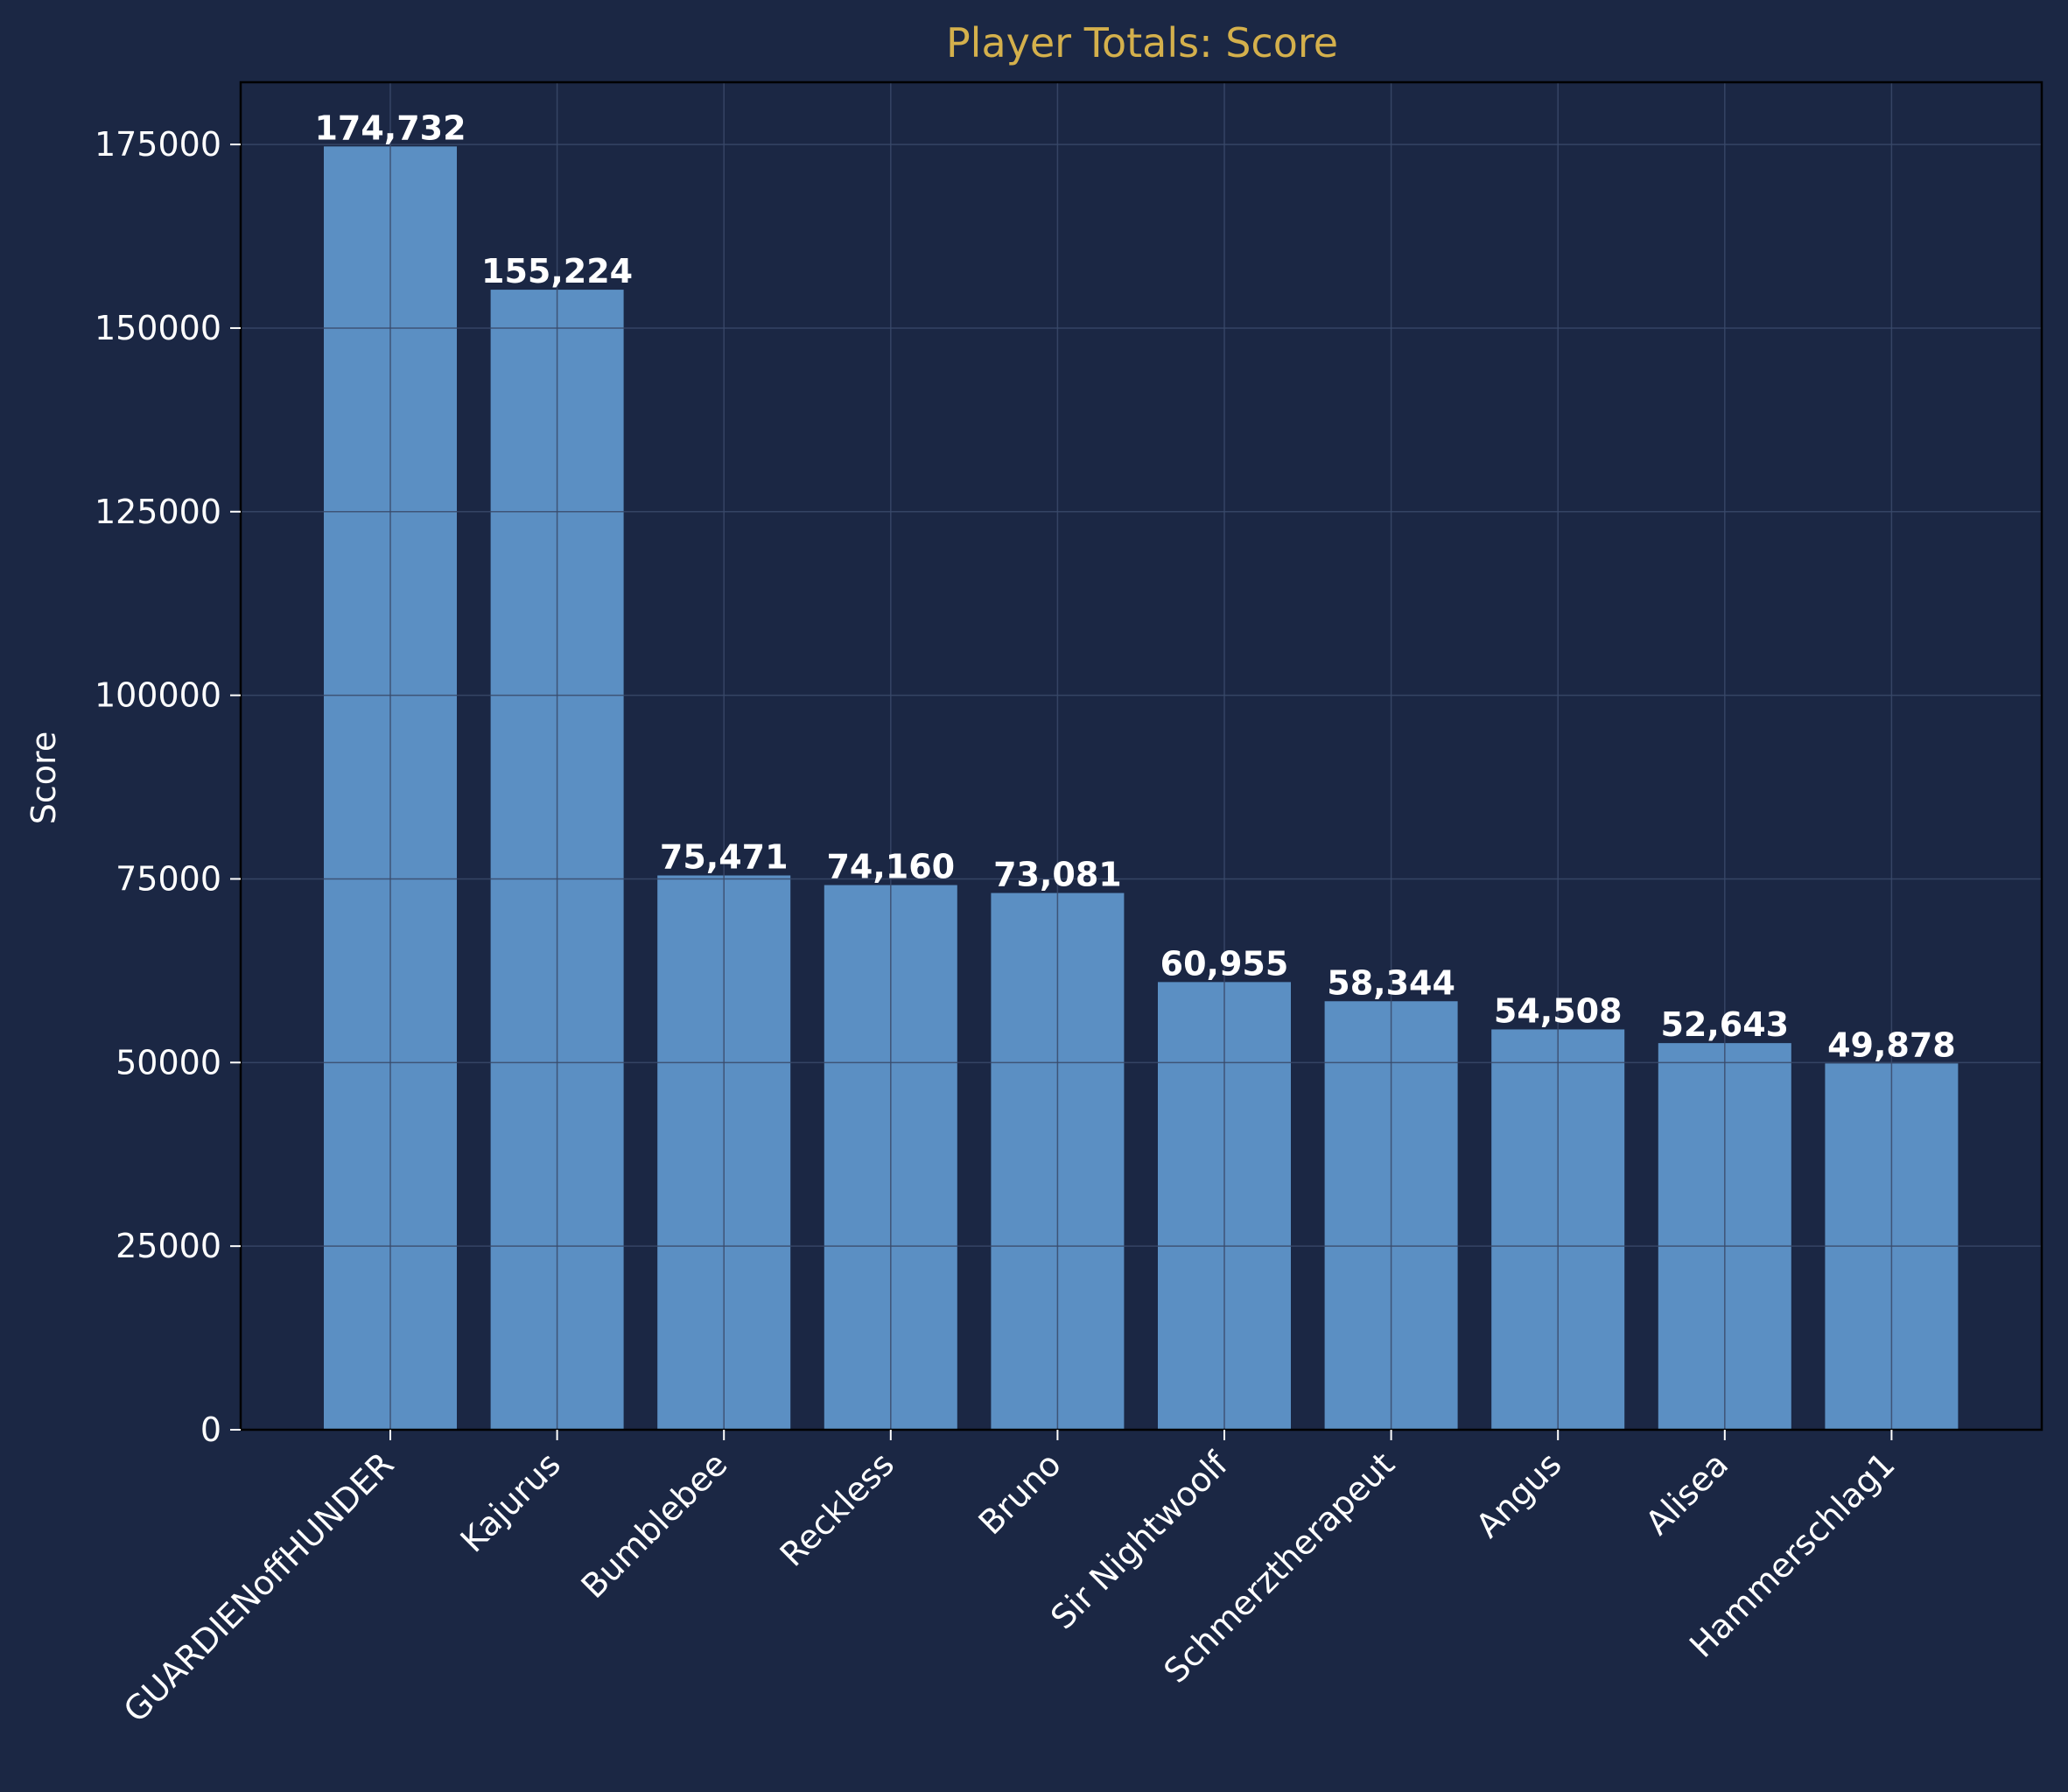  What do you see at coordinates (158, 328) in the screenshot?
I see `y-tick-label: 150000` at bounding box center [158, 328].